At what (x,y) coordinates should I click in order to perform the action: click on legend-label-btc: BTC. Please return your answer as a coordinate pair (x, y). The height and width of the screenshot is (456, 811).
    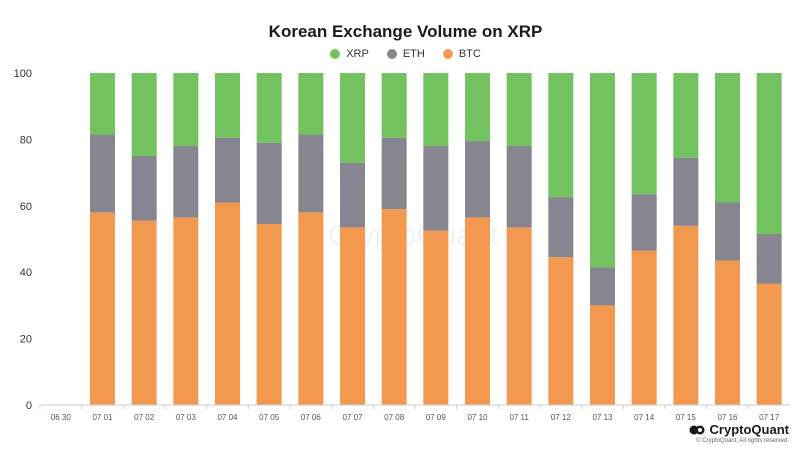
    Looking at the image, I should click on (469, 54).